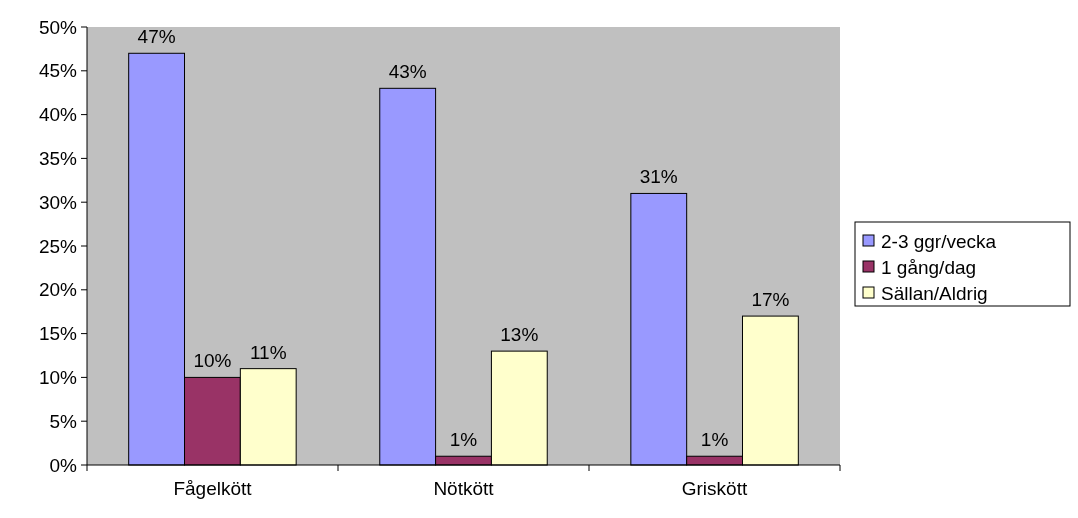 This screenshot has height=518, width=1078. I want to click on y-tick-label: 25%, so click(58, 246).